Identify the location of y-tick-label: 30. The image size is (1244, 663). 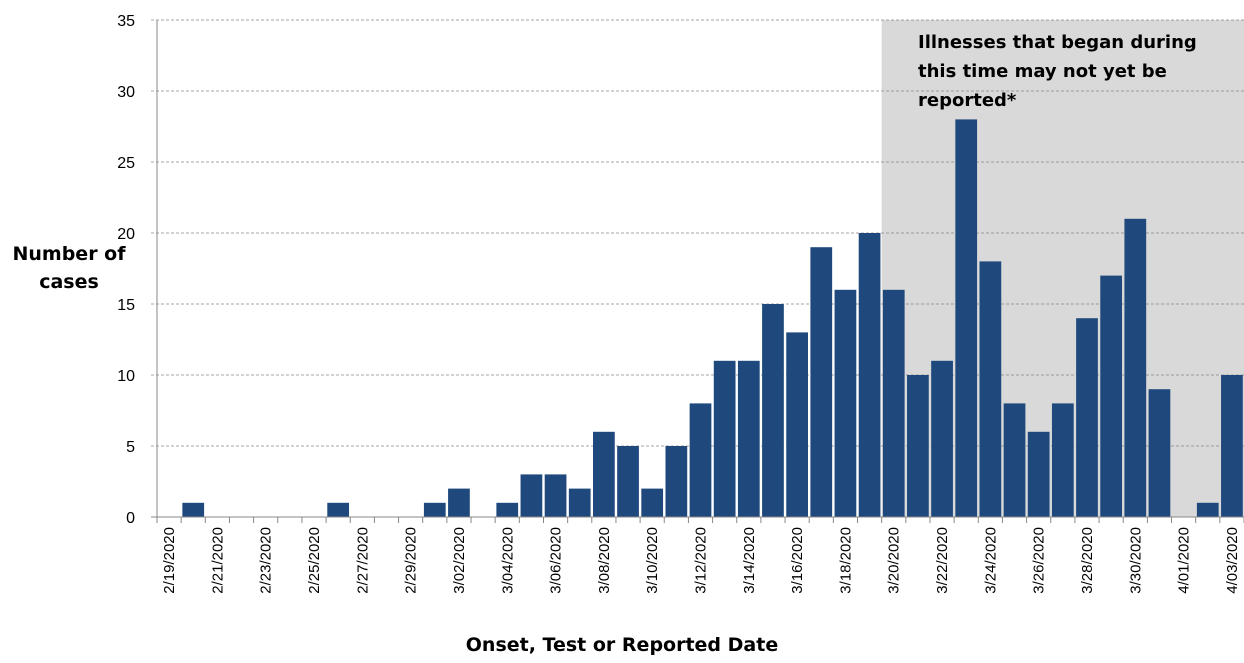
(126, 92).